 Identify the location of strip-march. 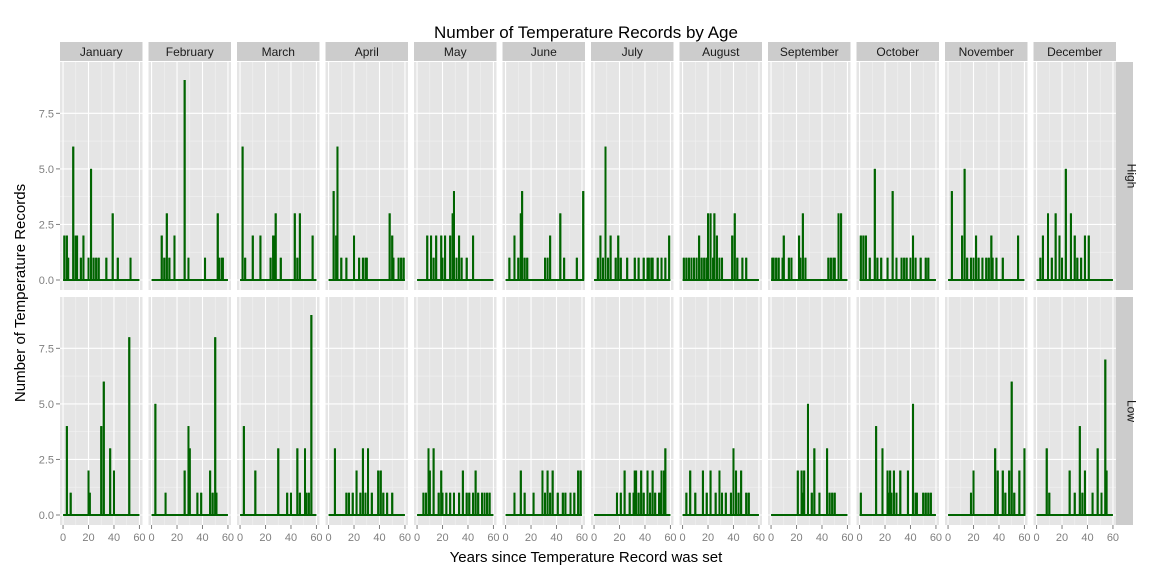
(278, 51).